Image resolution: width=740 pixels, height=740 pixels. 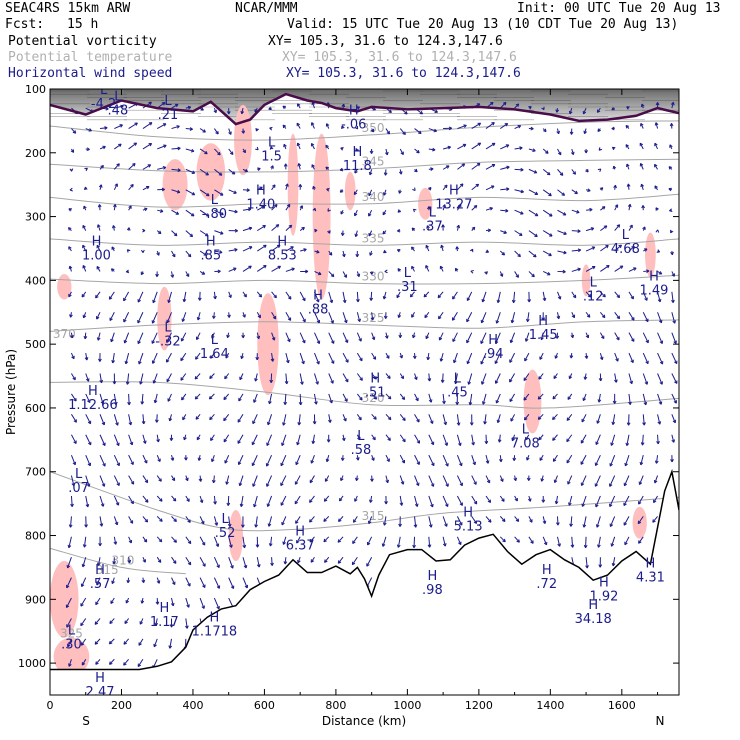 I want to click on x-tick-label-400: 400, so click(x=192, y=705).